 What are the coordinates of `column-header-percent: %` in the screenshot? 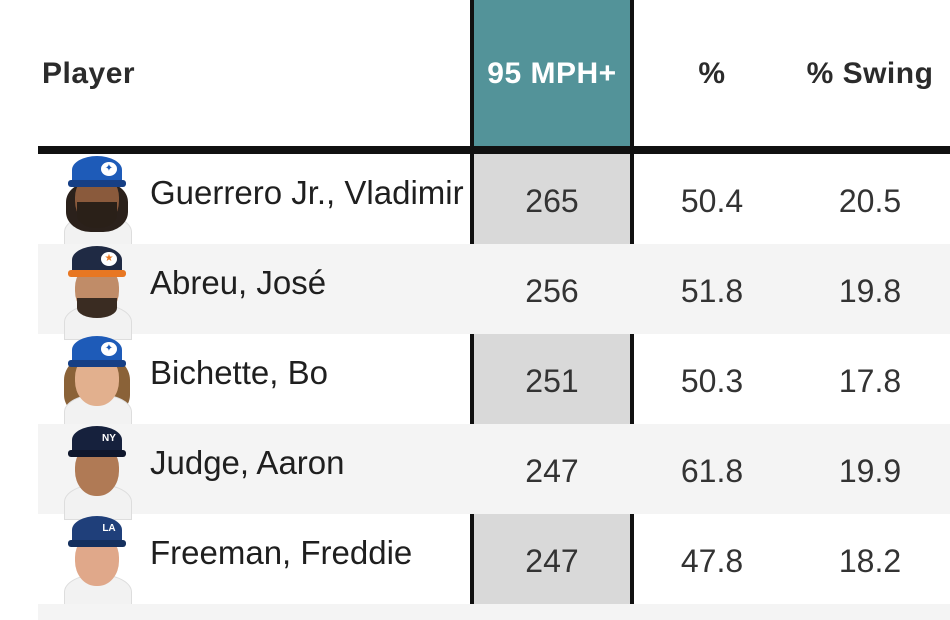 It's located at (712, 73).